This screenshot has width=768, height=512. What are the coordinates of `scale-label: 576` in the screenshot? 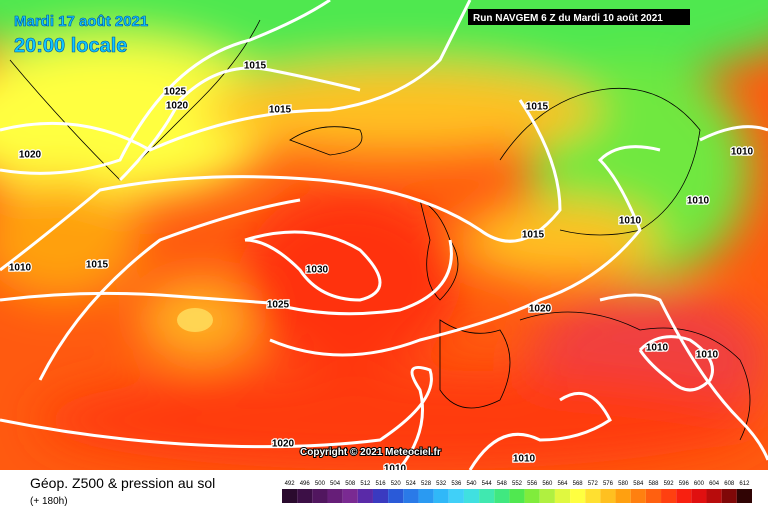 It's located at (608, 484).